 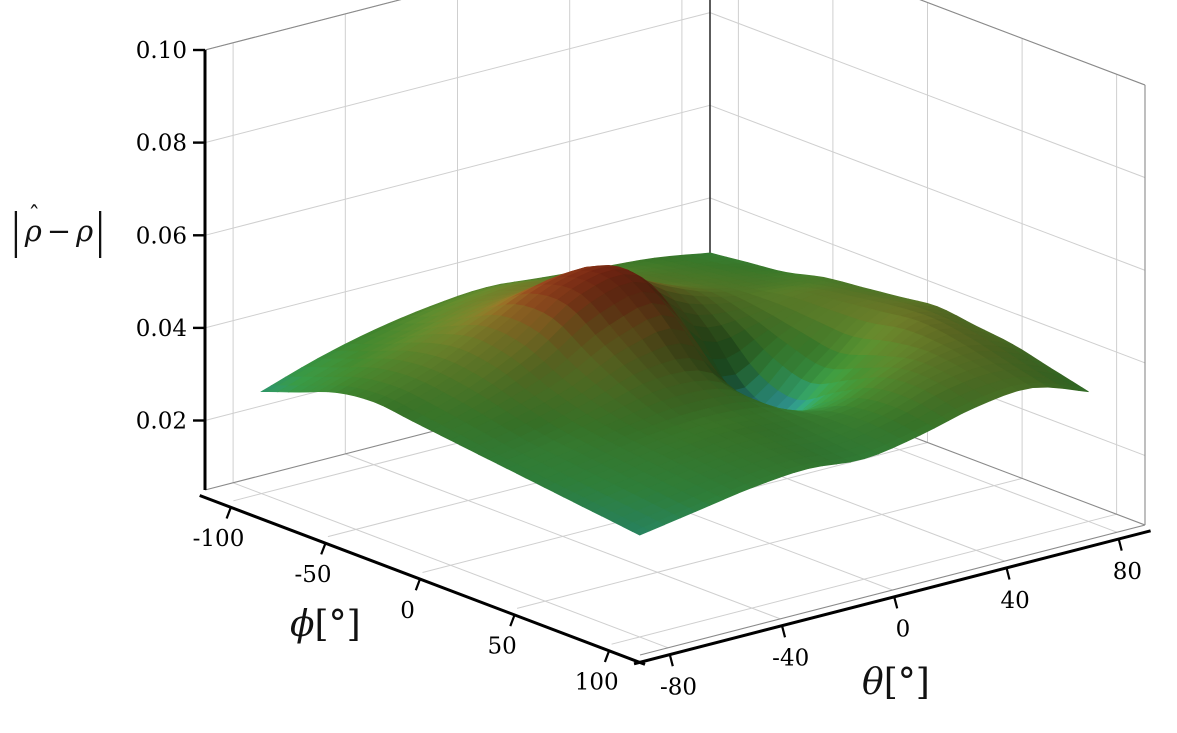 I want to click on abs-bar-left: |, so click(x=16, y=231).